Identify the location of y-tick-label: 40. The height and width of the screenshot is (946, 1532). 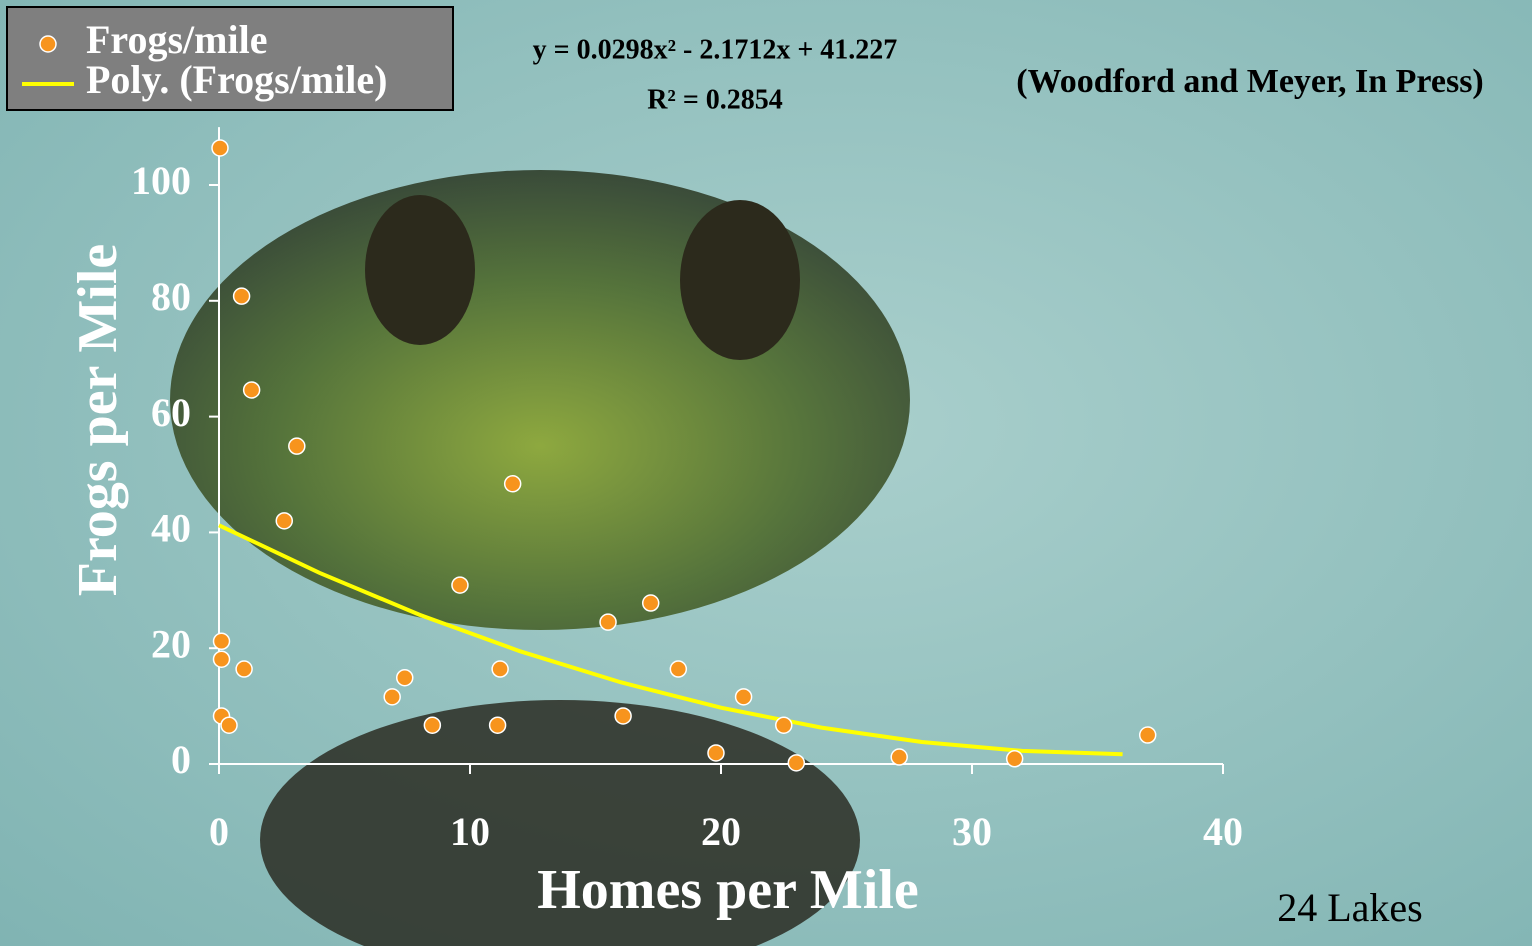
(171, 528).